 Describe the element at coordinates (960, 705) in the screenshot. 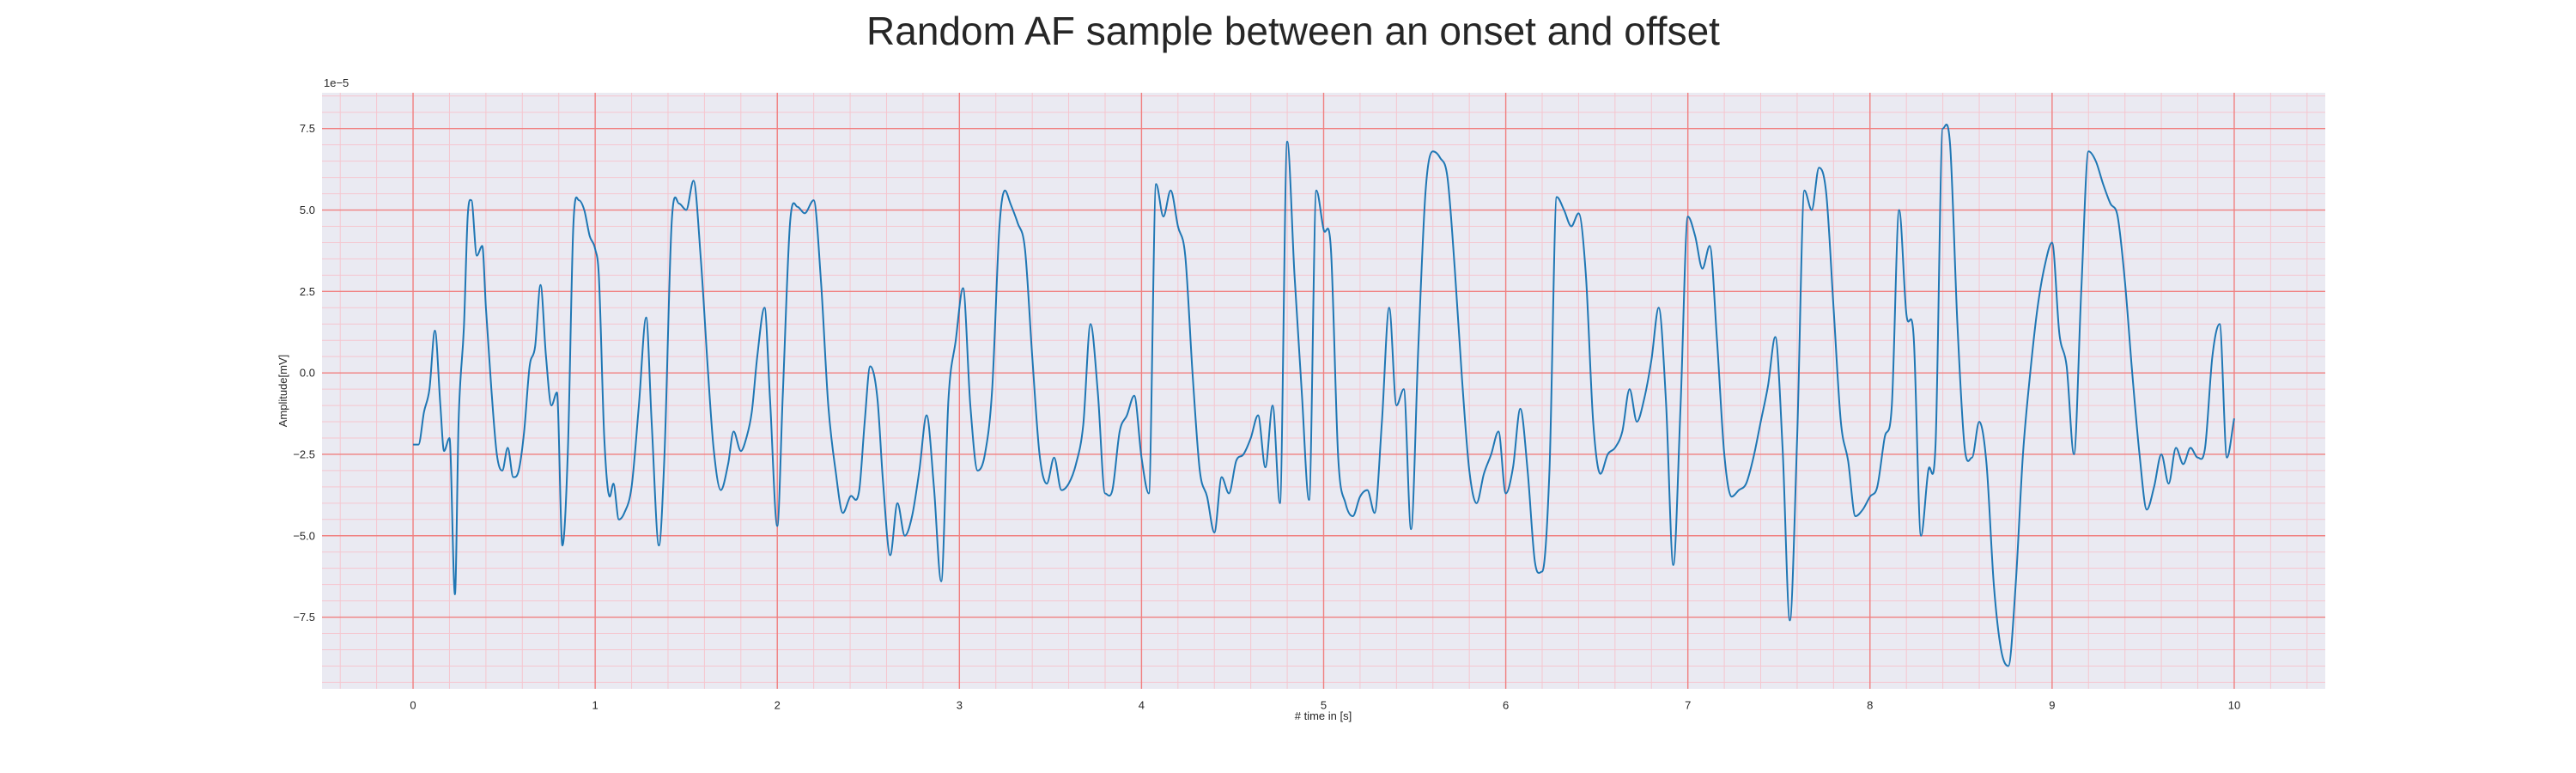

I see `x-tick-label: 3` at that location.